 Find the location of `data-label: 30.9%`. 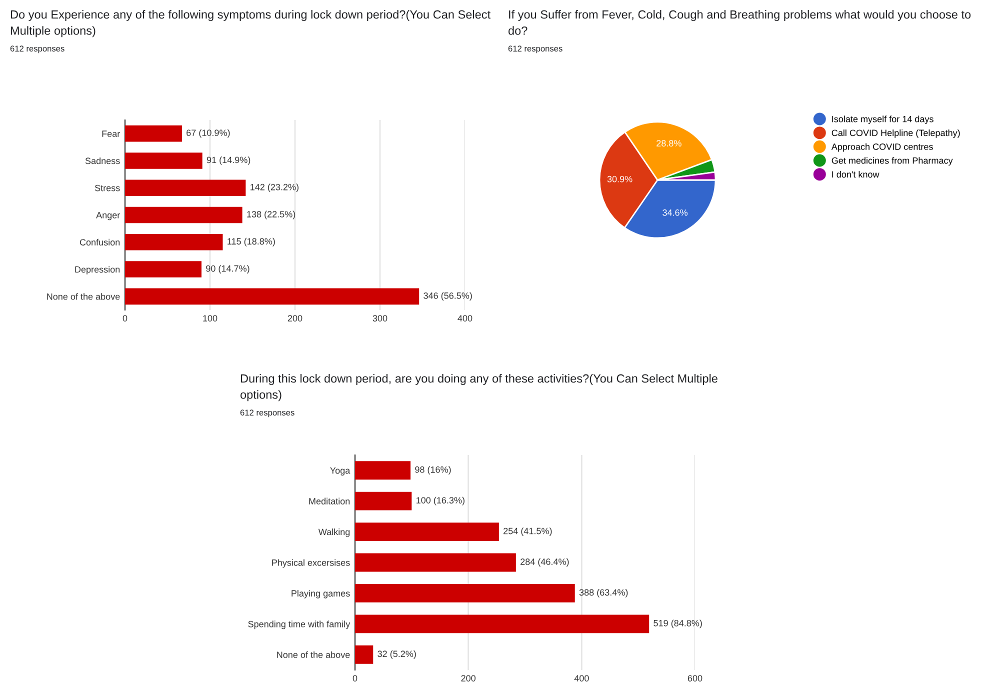

data-label: 30.9% is located at coordinates (619, 179).